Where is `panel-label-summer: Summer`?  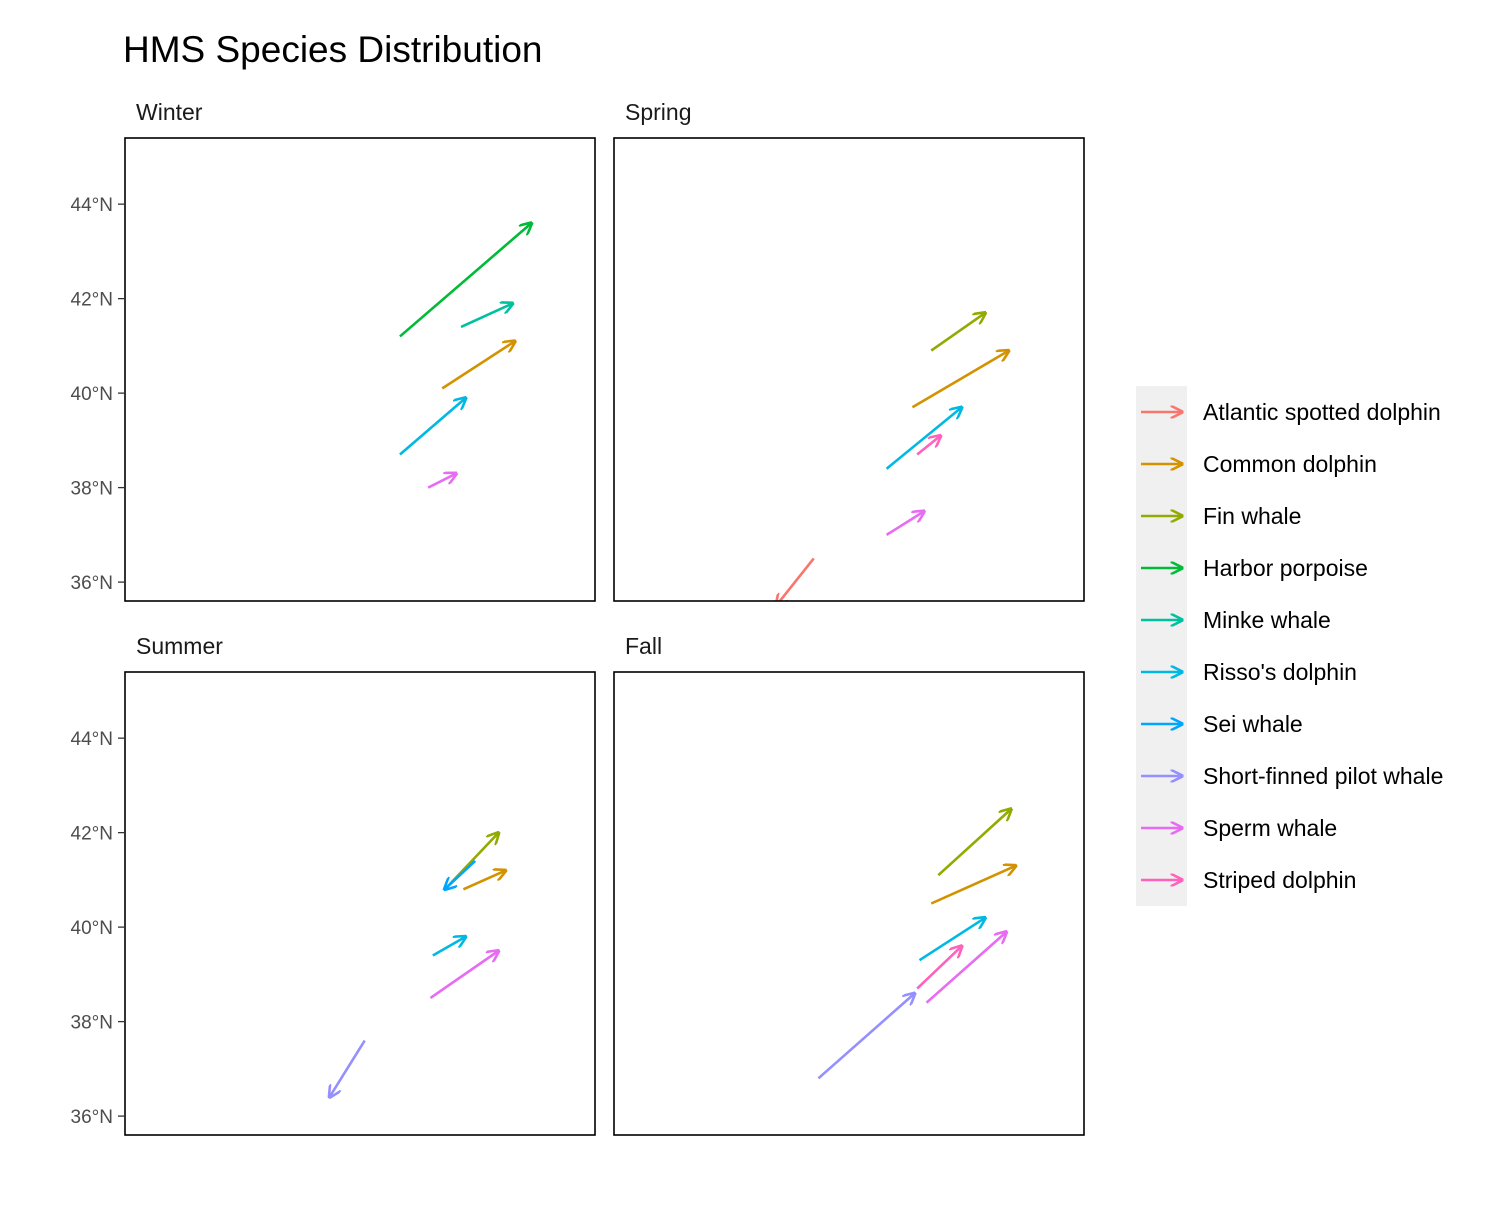
panel-label-summer: Summer is located at coordinates (179, 646).